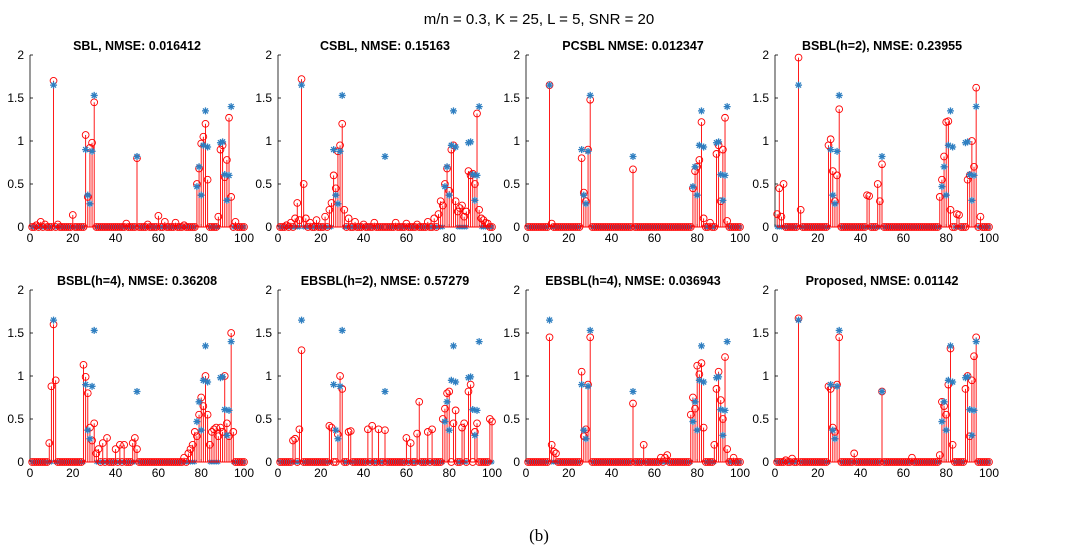 The height and width of the screenshot is (551, 1079). I want to click on true-series, so click(638, 379).